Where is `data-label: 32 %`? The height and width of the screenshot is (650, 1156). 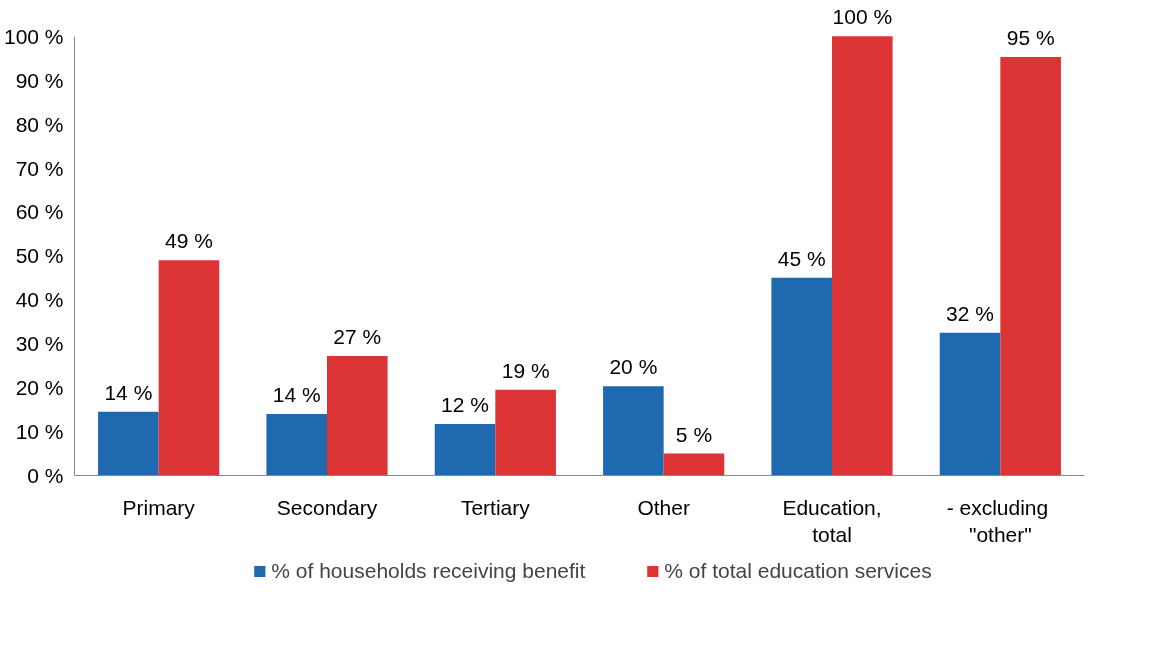 data-label: 32 % is located at coordinates (970, 313).